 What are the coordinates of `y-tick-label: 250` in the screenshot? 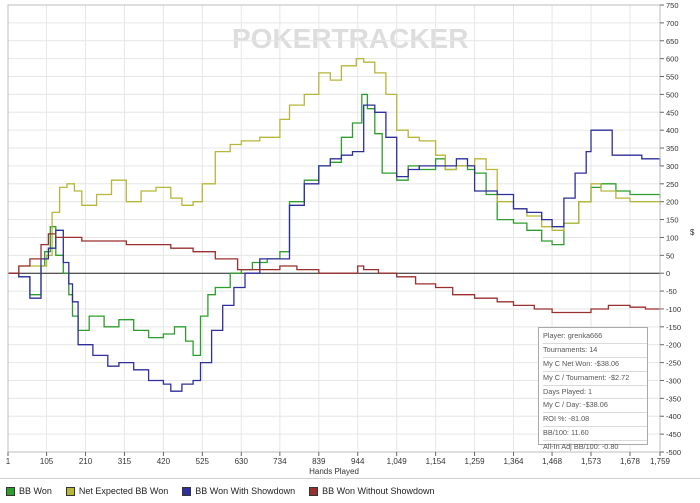 It's located at (672, 184).